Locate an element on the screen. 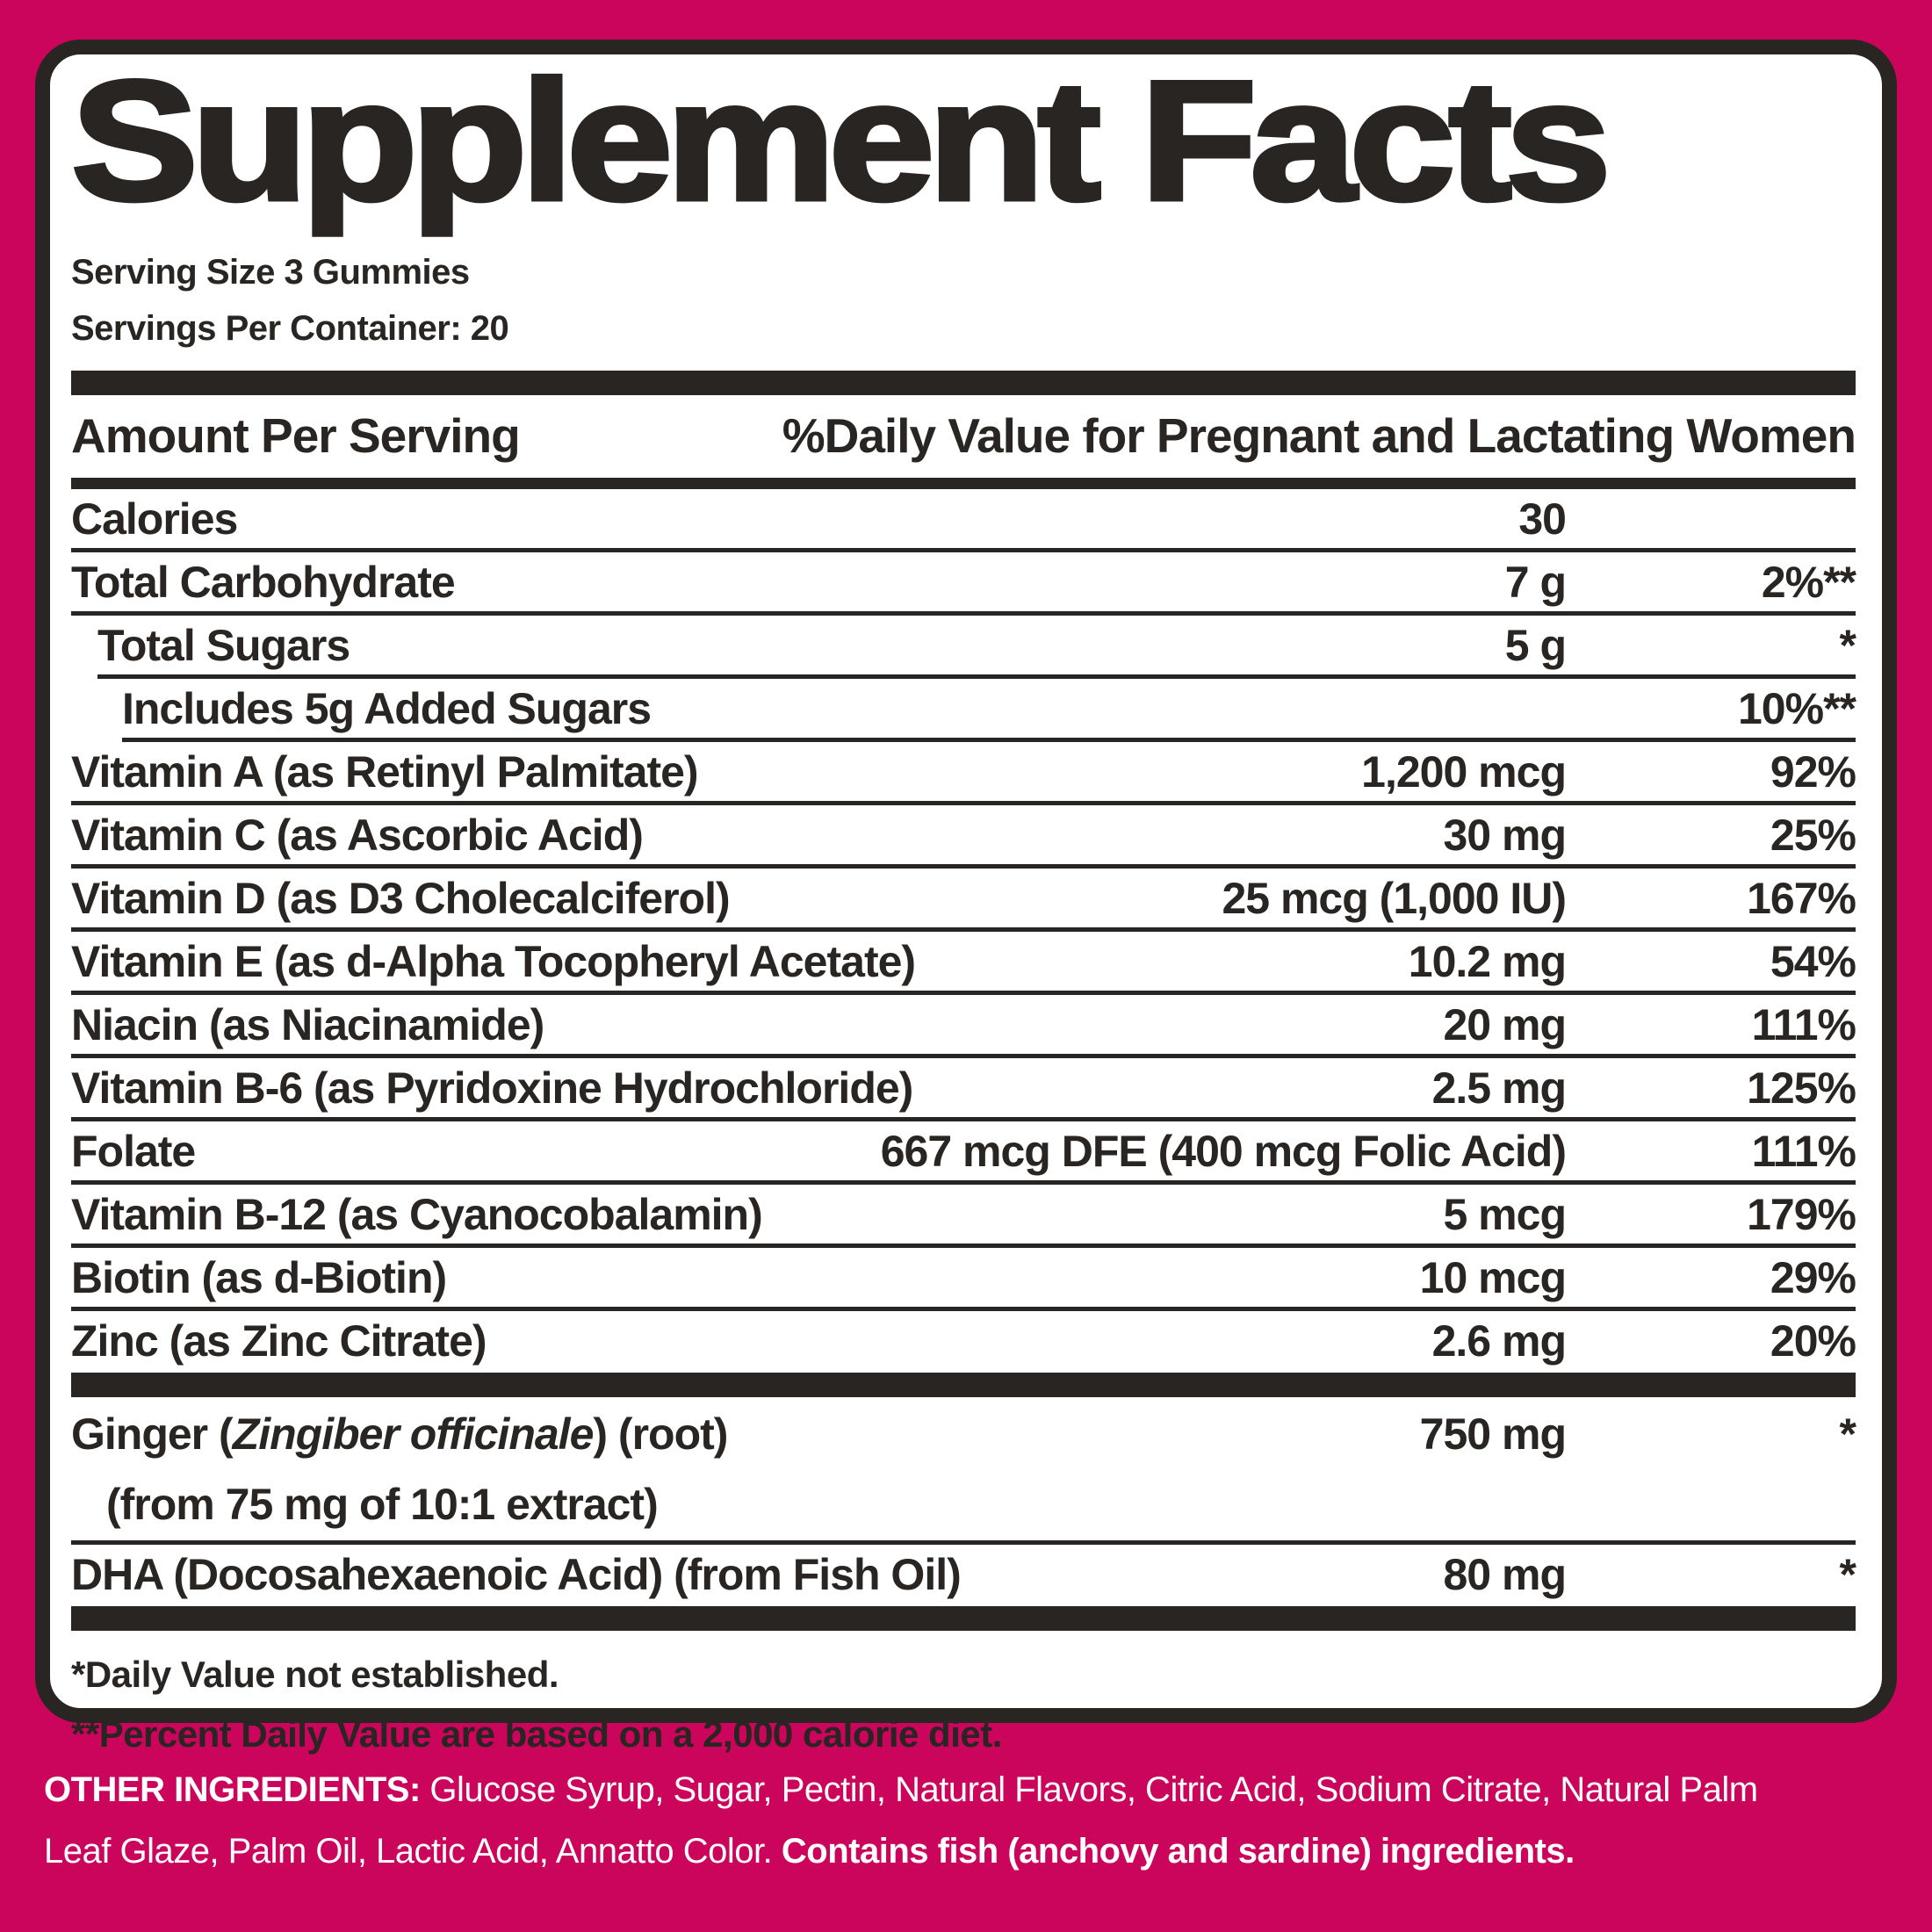 The image size is (1932, 1932). nutrient-name: Vitamin A (as Retinyl Palmitate) is located at coordinates (385, 771).